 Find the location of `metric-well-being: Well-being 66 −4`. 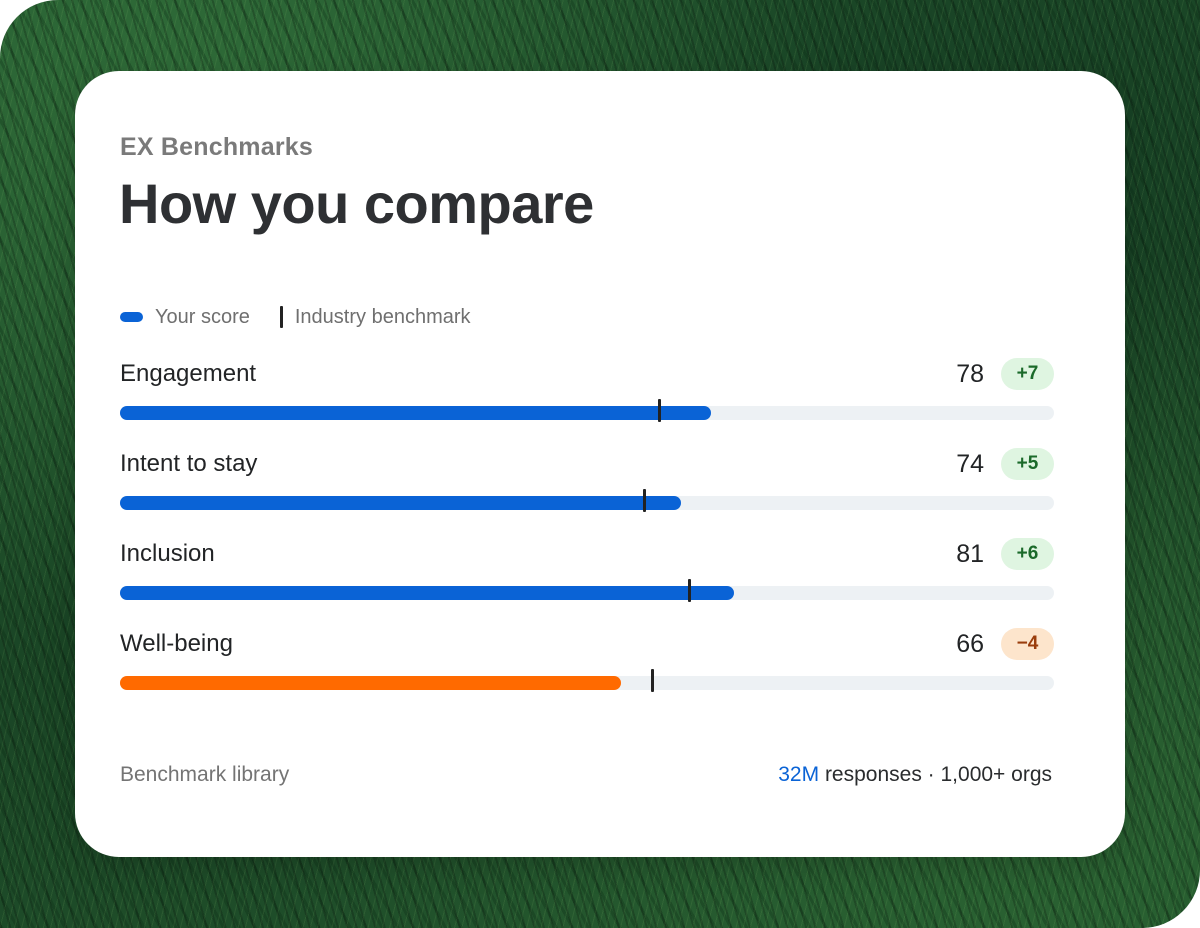

metric-well-being: Well-being 66 −4 is located at coordinates (587, 660).